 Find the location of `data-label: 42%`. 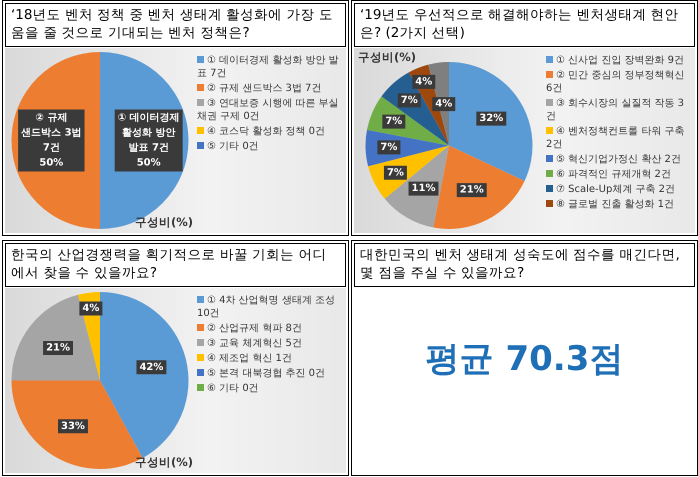

data-label: 42% is located at coordinates (151, 367).